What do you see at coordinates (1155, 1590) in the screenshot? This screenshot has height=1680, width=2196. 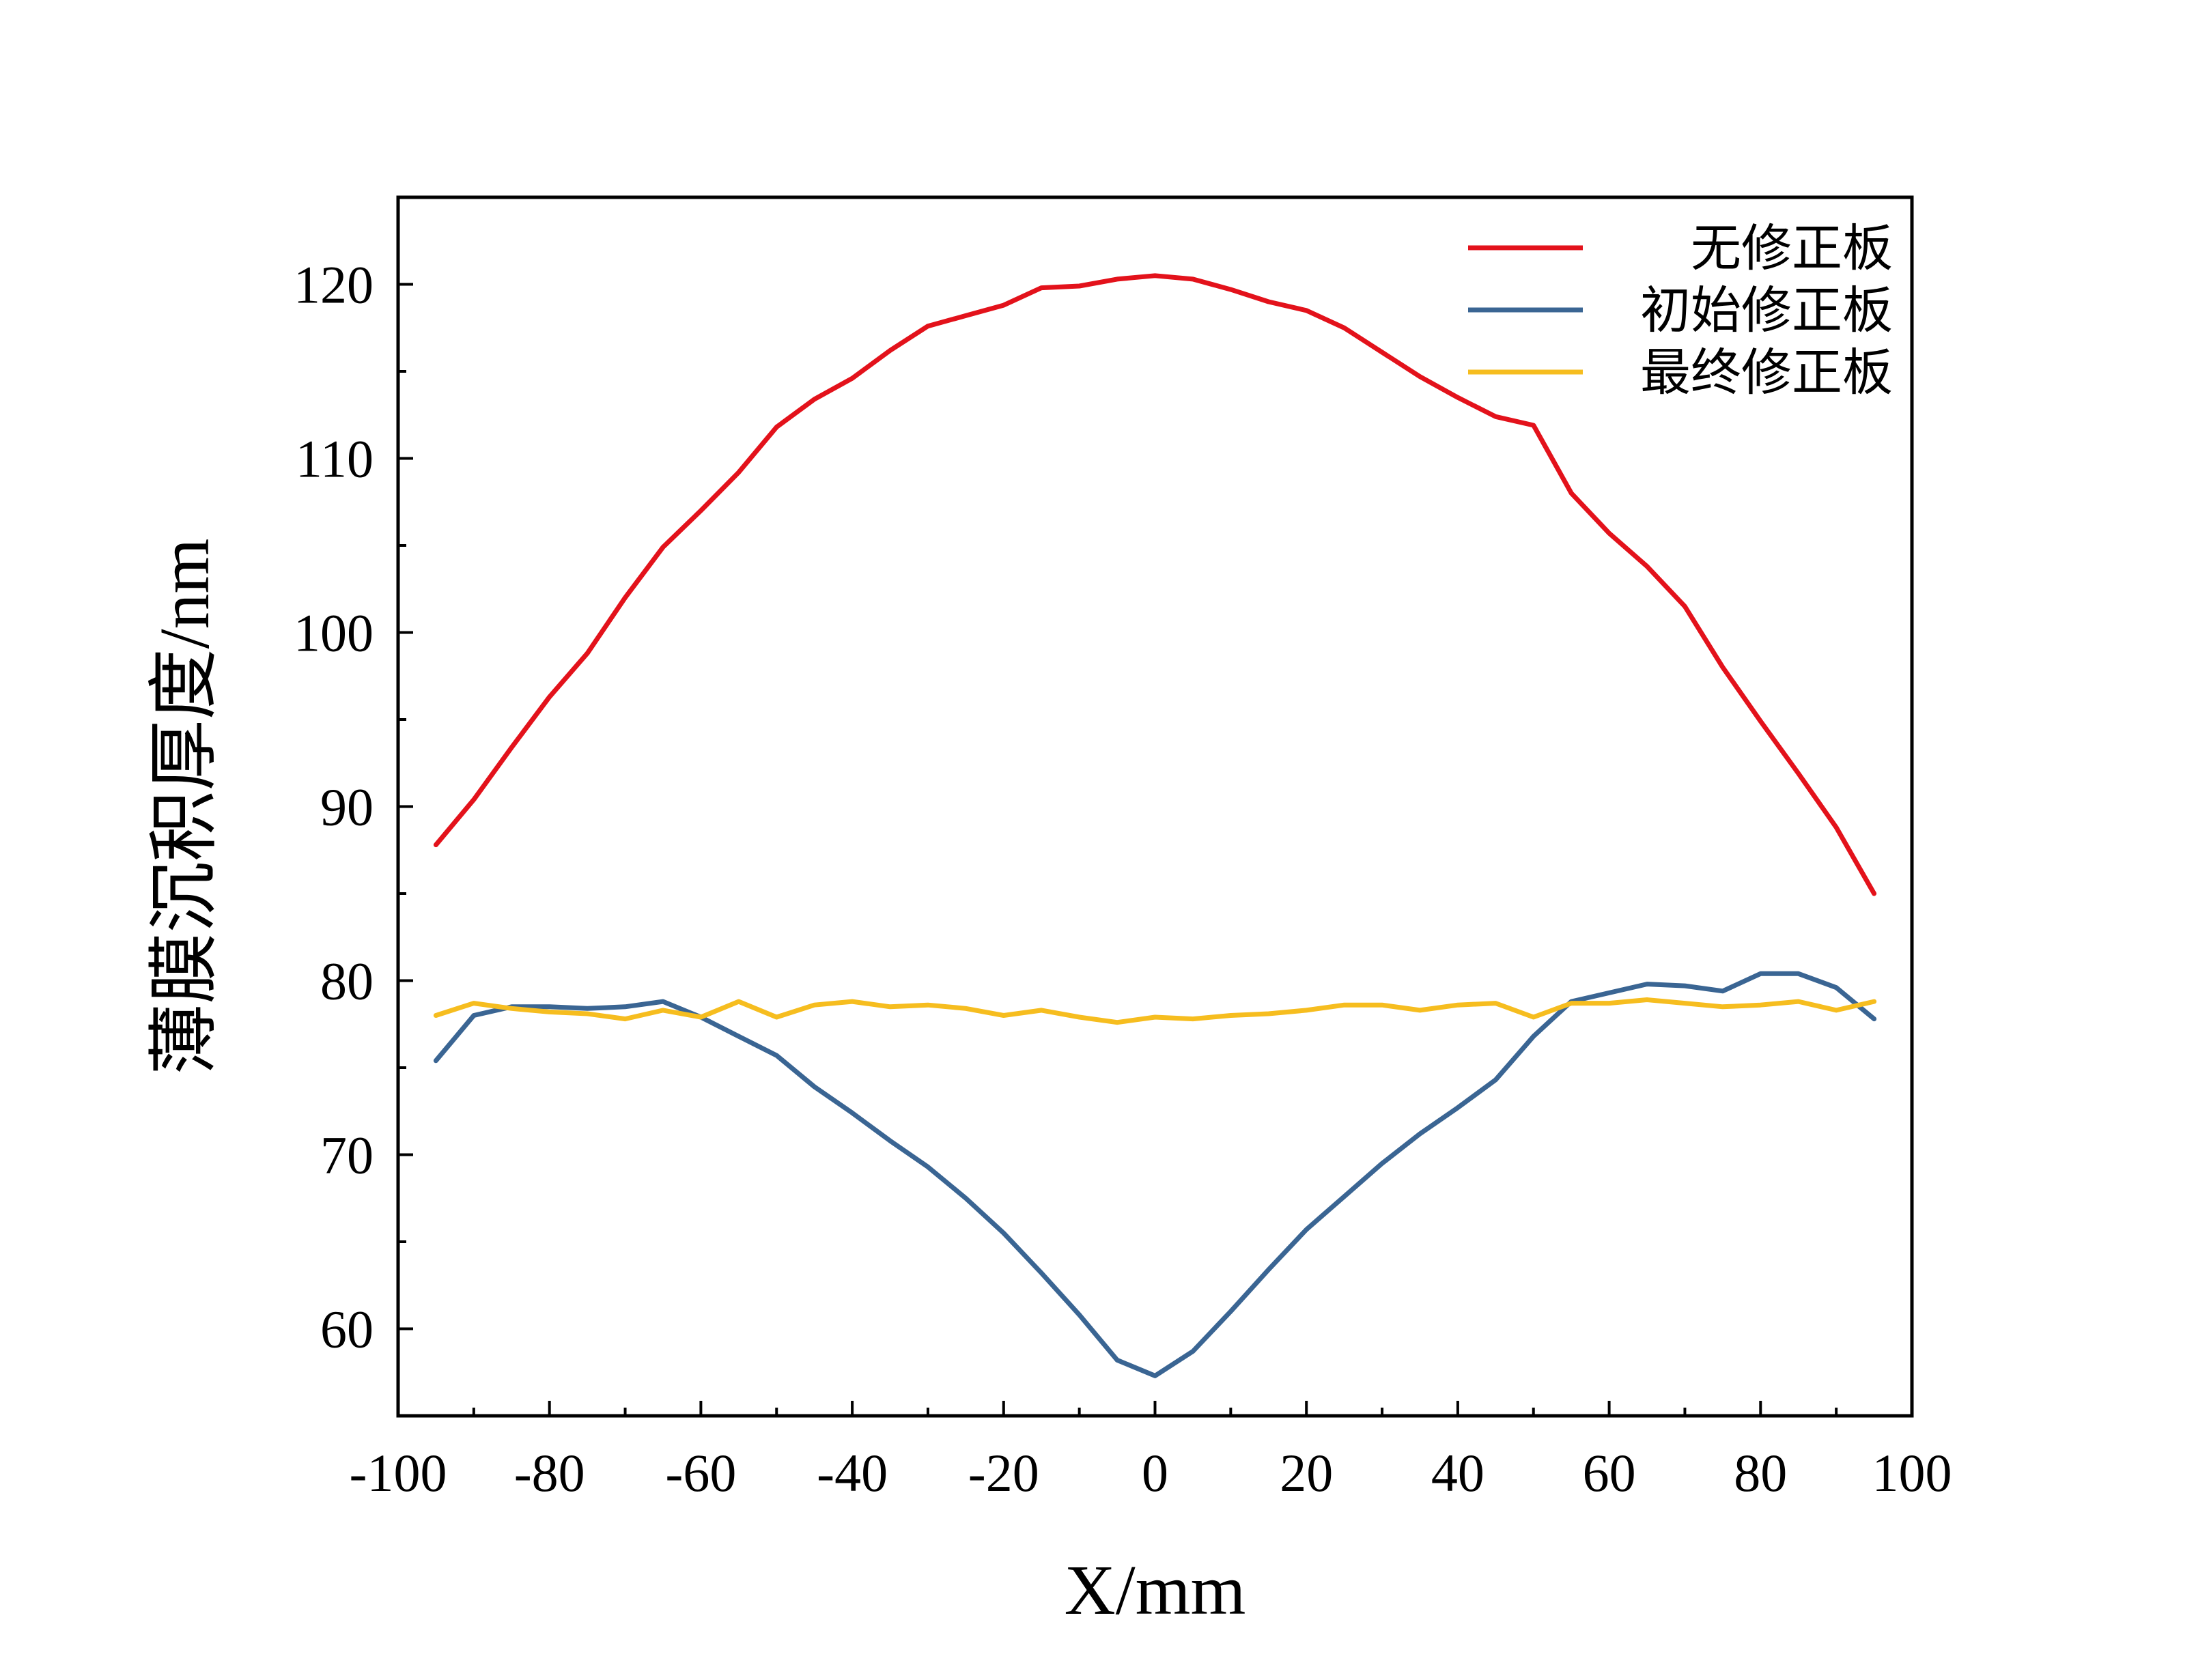 I see `x-axis-title: X/mm` at bounding box center [1155, 1590].